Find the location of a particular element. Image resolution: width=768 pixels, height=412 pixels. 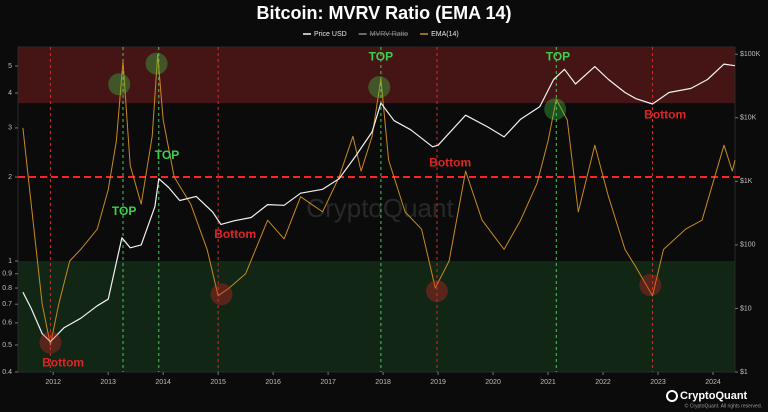

y-tick-label: 4 is located at coordinates (10, 93).